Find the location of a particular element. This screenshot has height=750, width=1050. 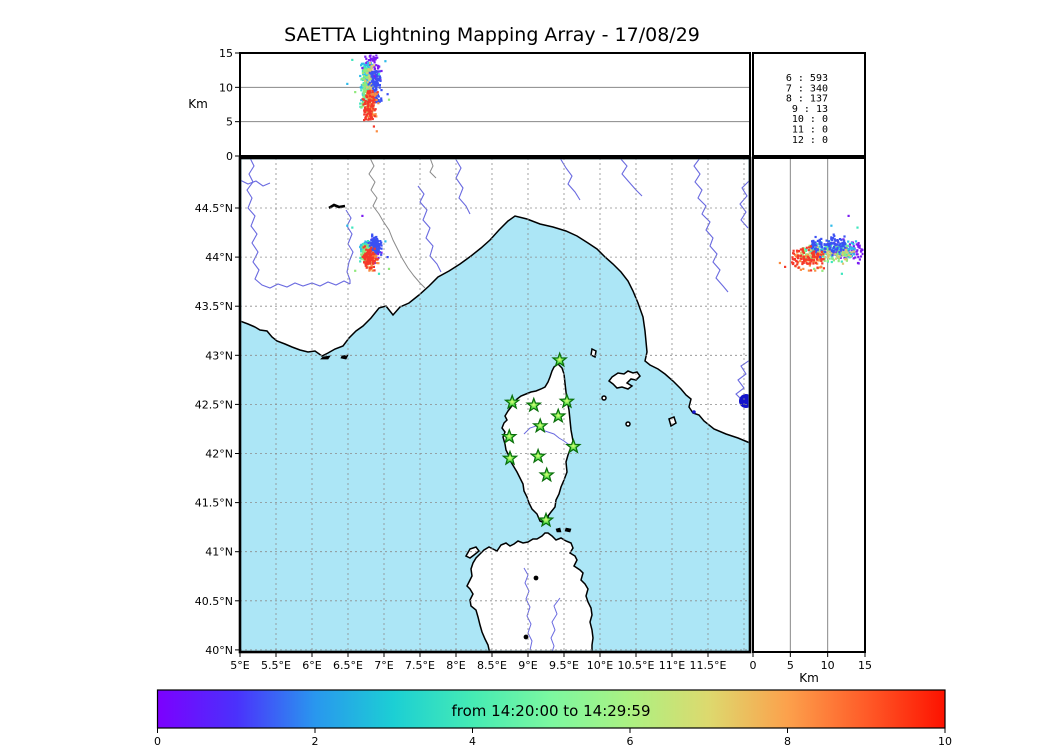

lat-alt-tick-label: 15 is located at coordinates (865, 665).